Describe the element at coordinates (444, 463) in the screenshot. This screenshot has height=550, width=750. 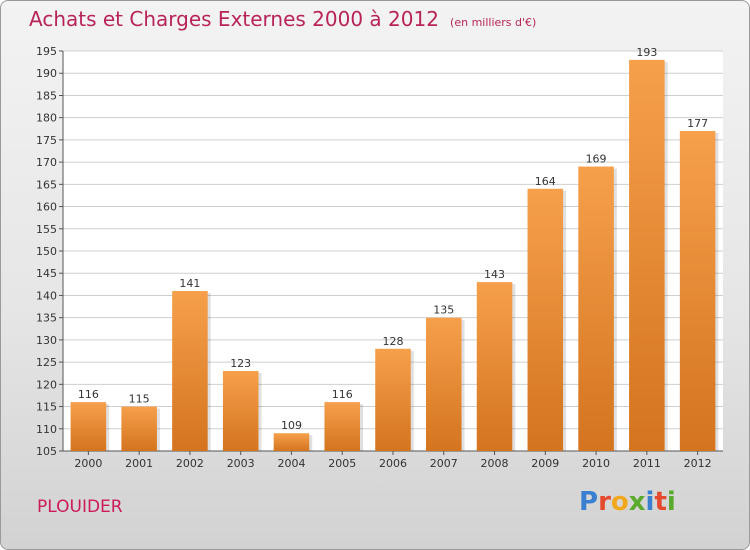
I see `x-tick-label: 2007` at that location.